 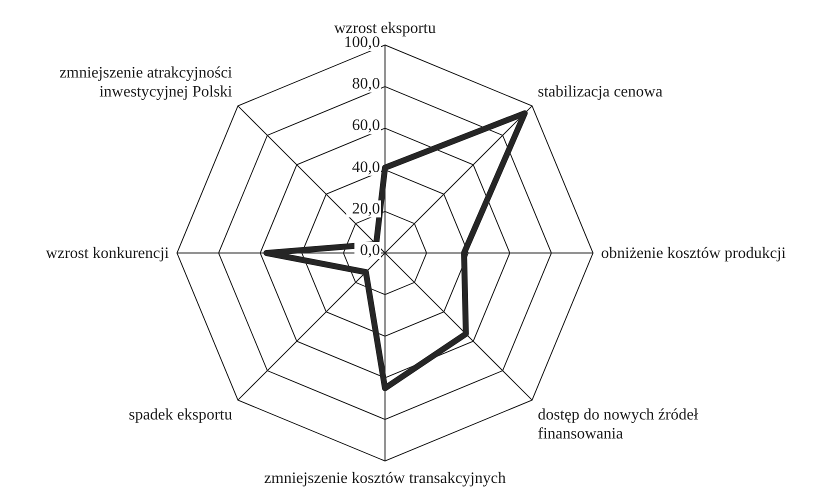 What do you see at coordinates (366, 84) in the screenshot?
I see `y-tick-label: 80,0` at bounding box center [366, 84].